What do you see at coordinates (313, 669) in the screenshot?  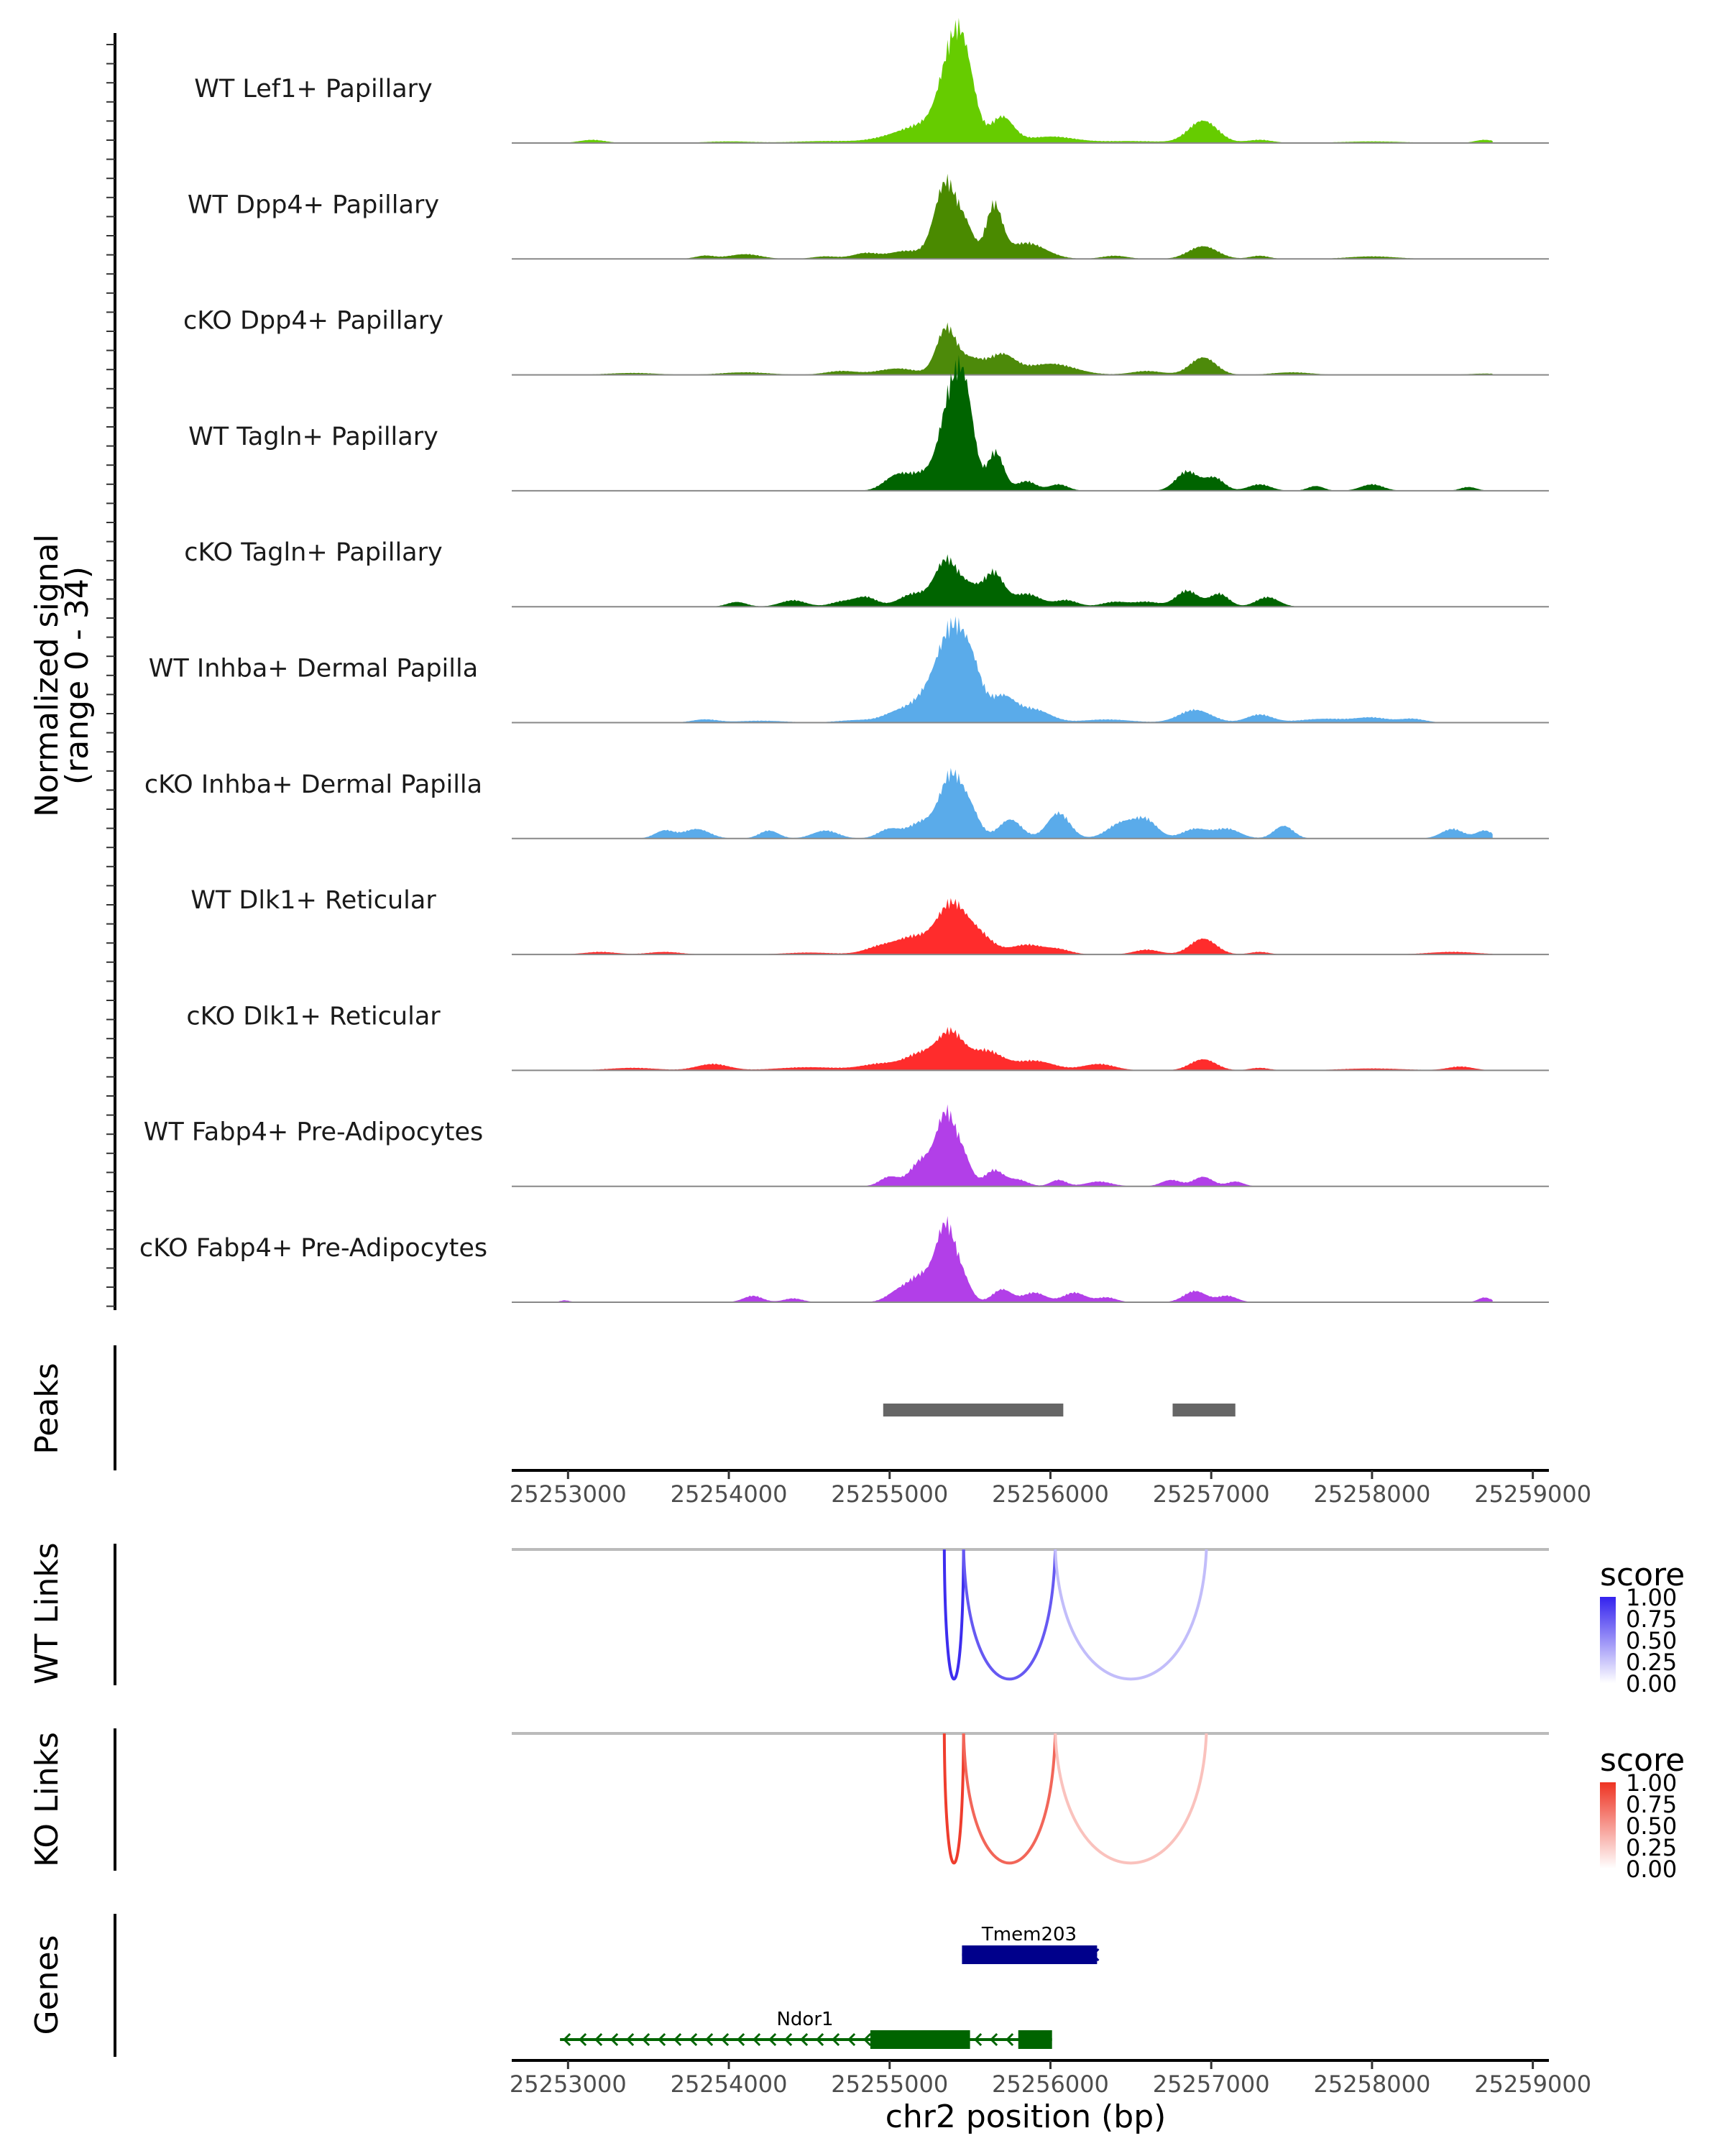 I see `track-label: WT Inhba+ Dermal Papilla` at bounding box center [313, 669].